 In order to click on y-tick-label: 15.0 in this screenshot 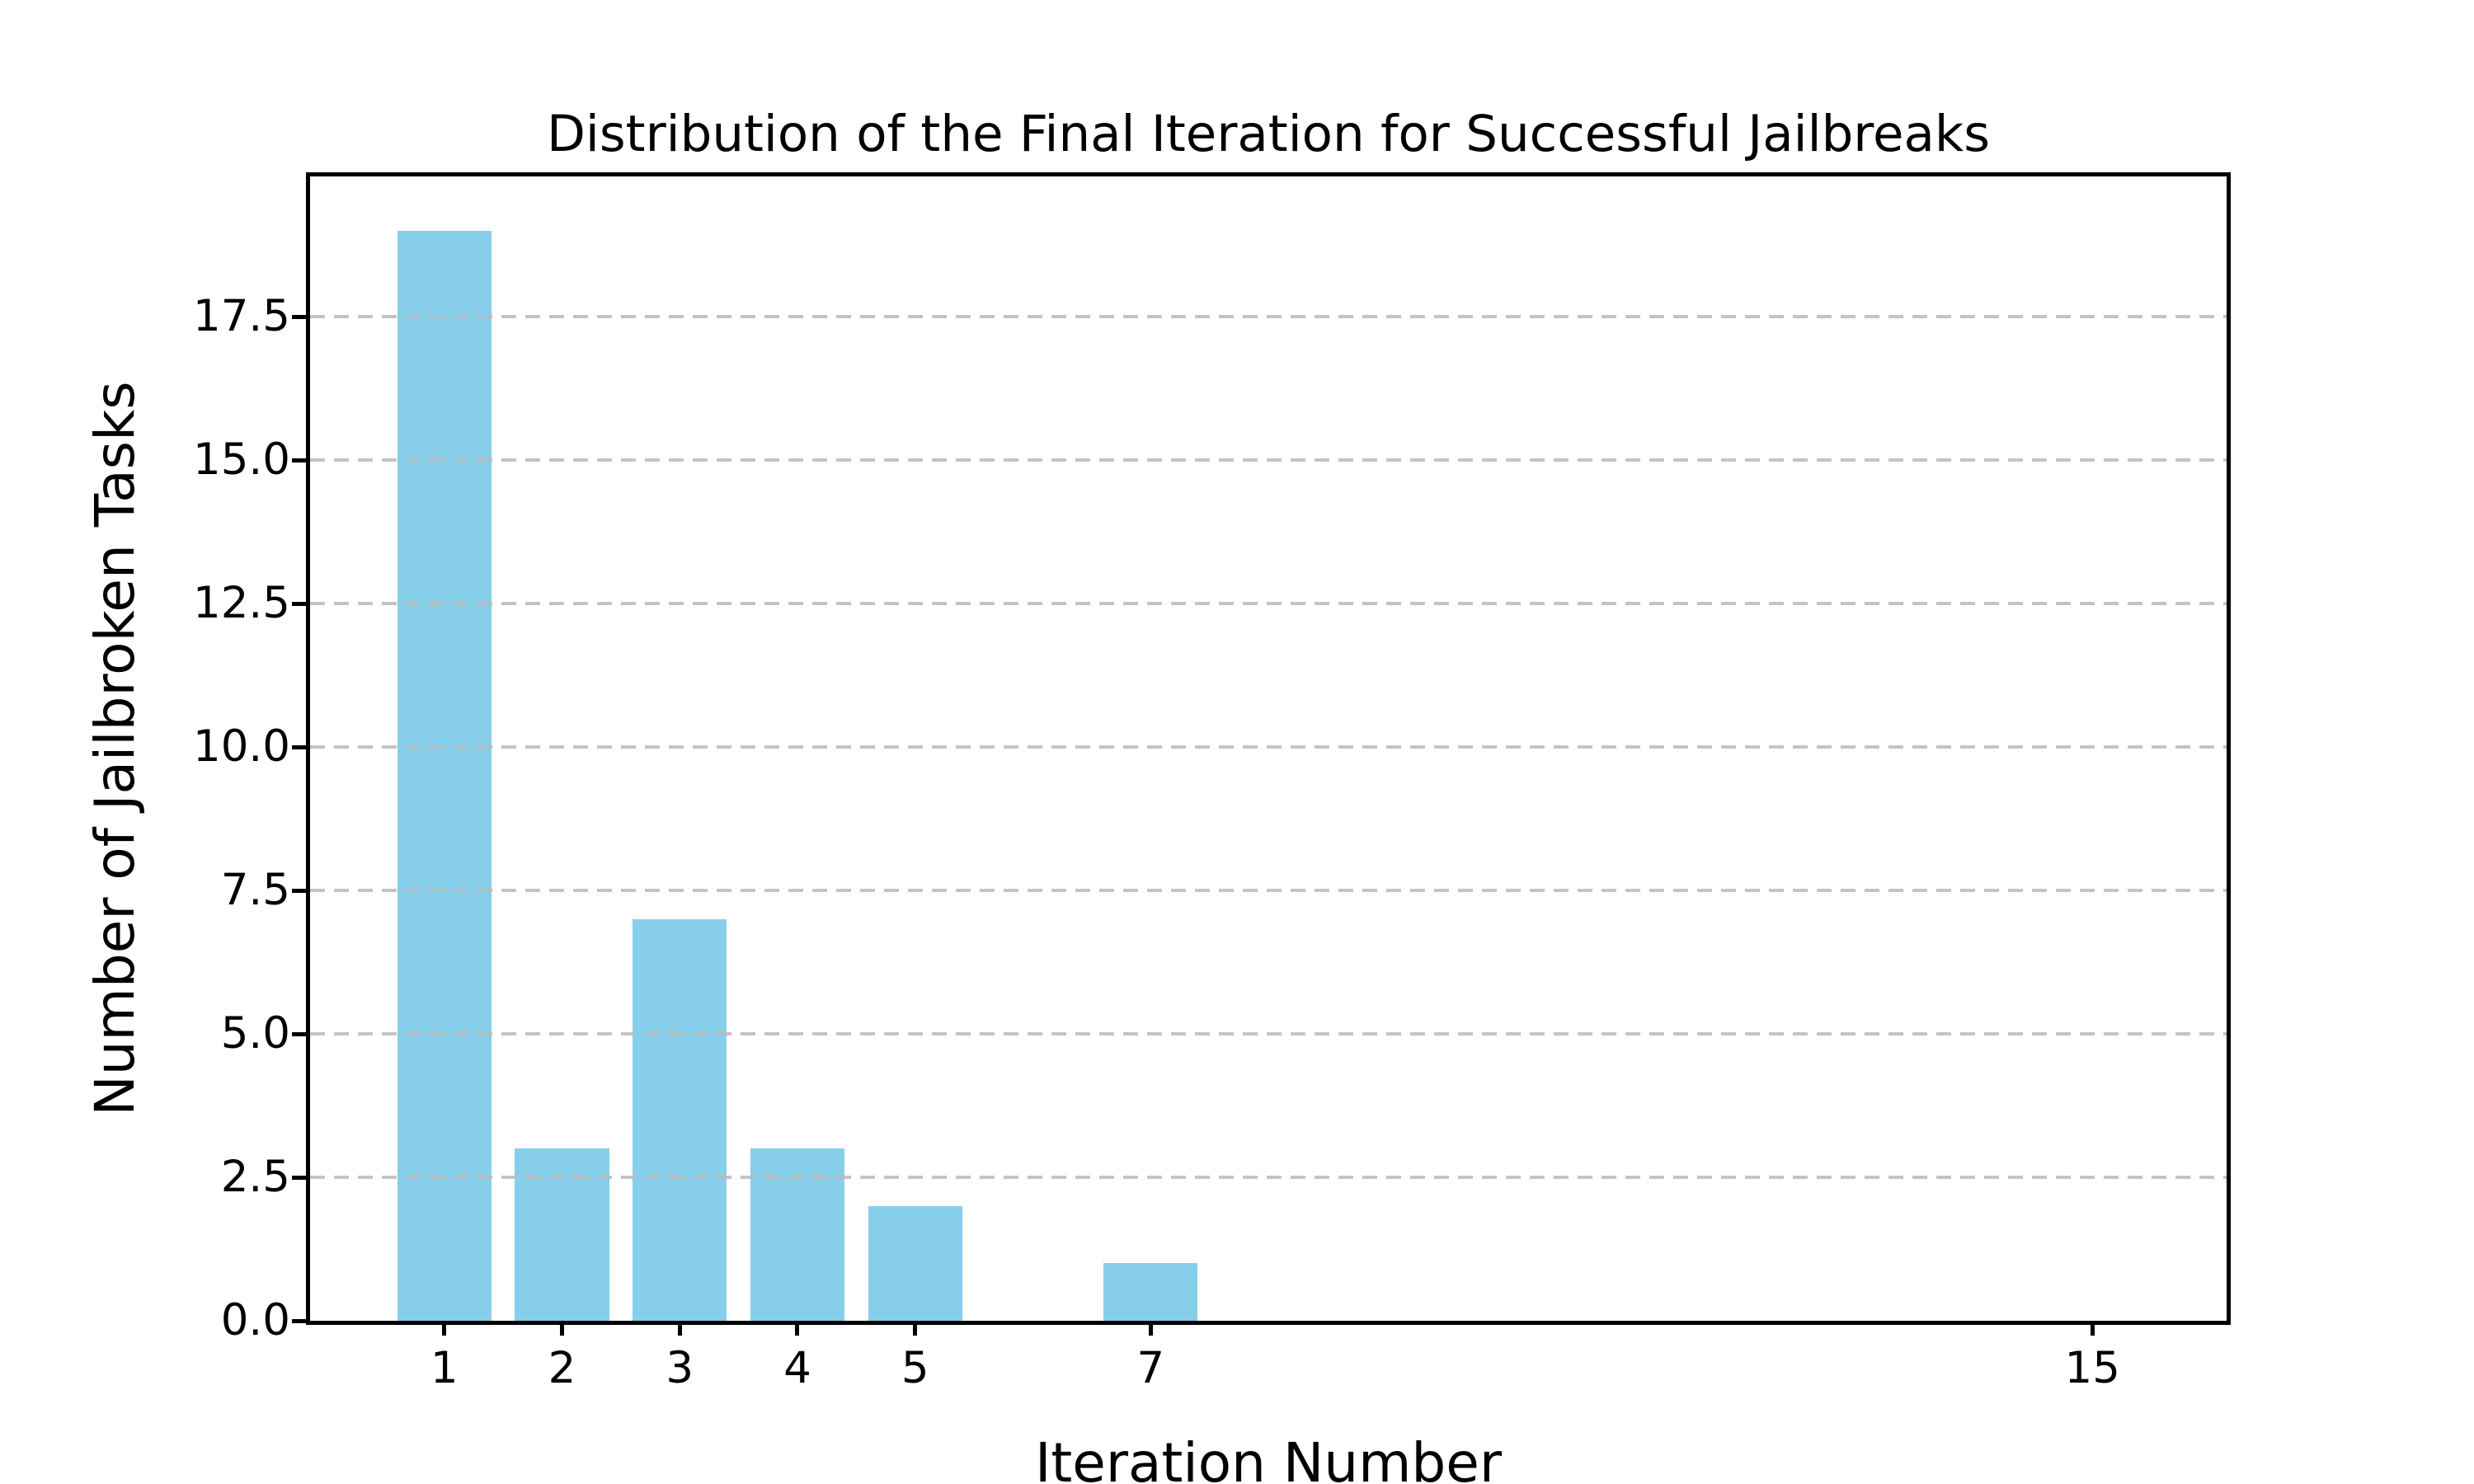, I will do `click(241, 460)`.